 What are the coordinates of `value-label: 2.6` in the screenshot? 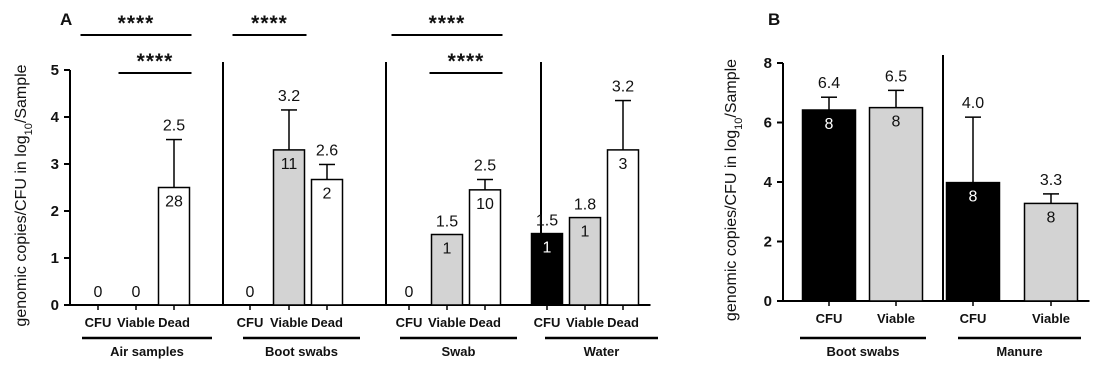 It's located at (327, 150).